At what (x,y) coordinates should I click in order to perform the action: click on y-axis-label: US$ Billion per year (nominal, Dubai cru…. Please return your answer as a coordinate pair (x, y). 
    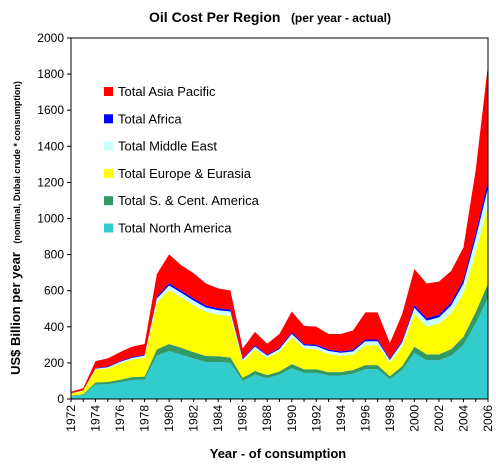
    Looking at the image, I should click on (15, 228).